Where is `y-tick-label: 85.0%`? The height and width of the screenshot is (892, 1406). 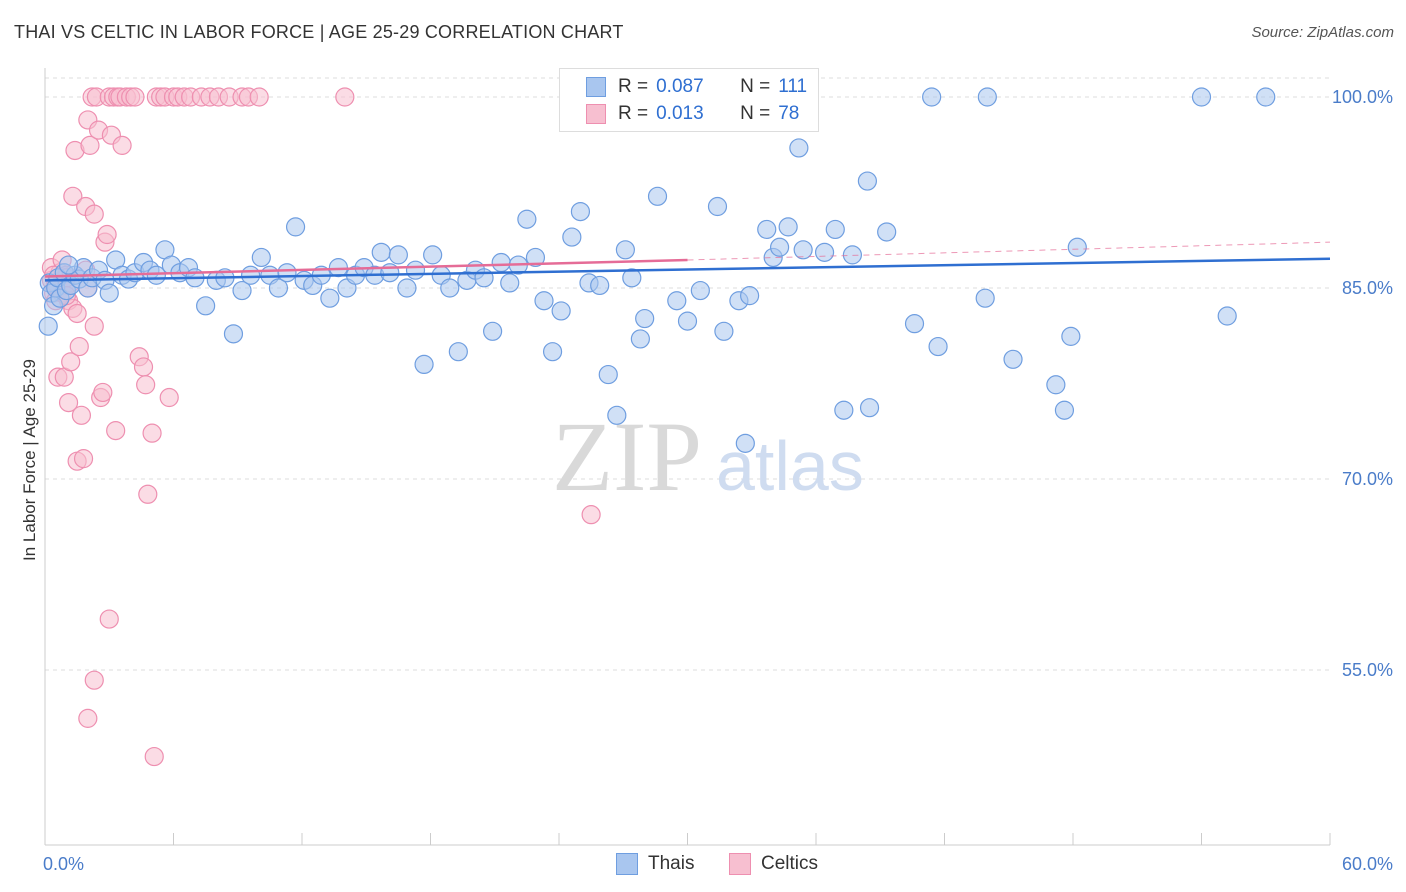 y-tick-label: 85.0% is located at coordinates (1367, 288).